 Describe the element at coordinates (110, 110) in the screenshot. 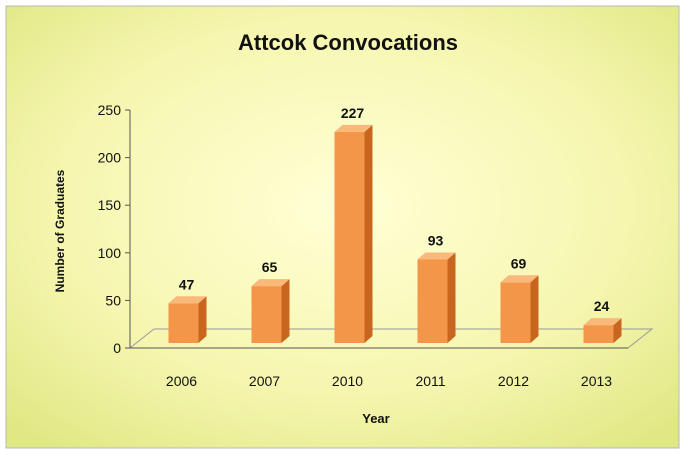

I see `y-tick-label: 250` at that location.